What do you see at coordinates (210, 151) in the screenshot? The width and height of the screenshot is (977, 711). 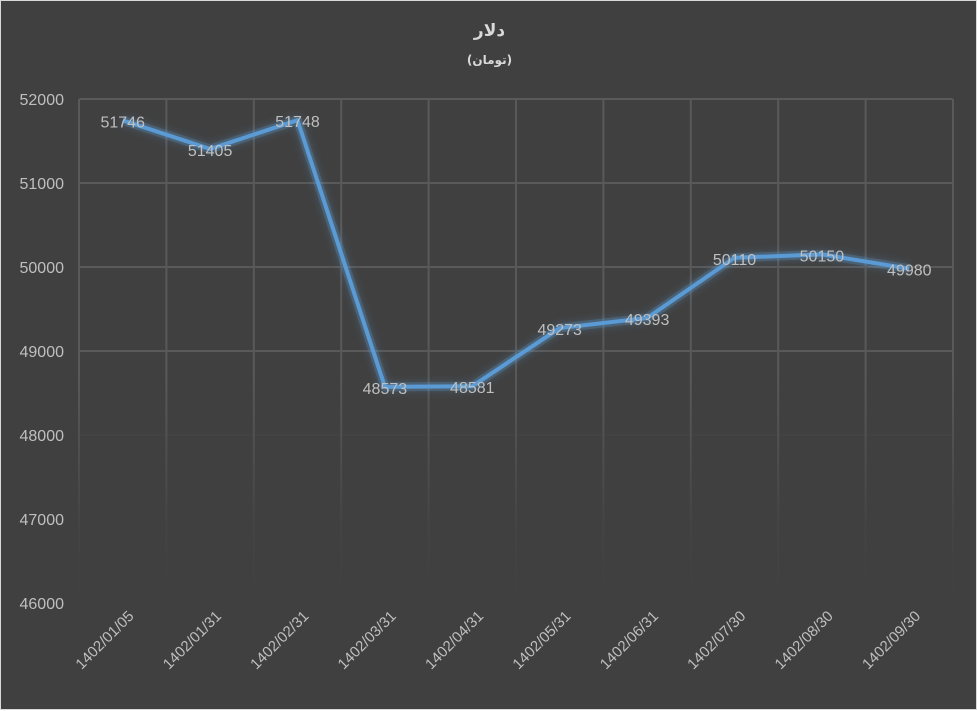 I see `data-label: 51405` at bounding box center [210, 151].